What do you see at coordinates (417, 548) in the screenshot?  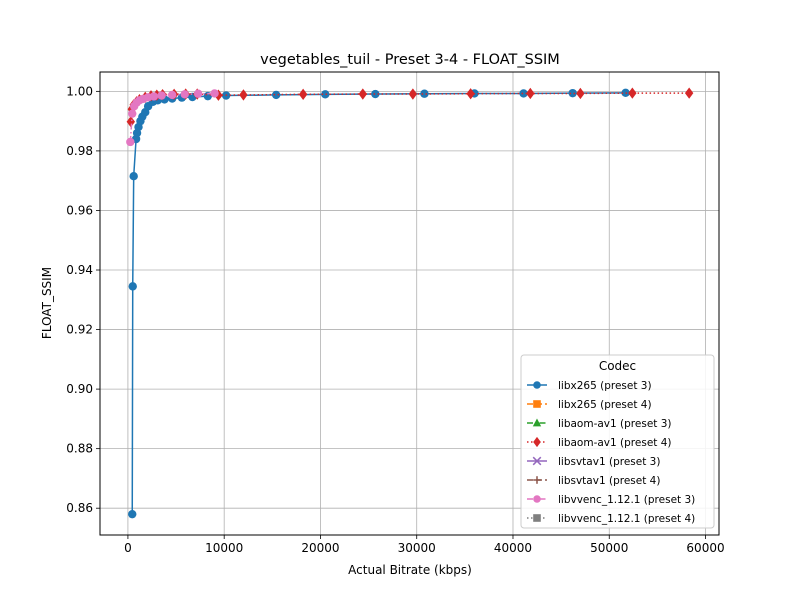 I see `x-tick-label: 30000` at bounding box center [417, 548].